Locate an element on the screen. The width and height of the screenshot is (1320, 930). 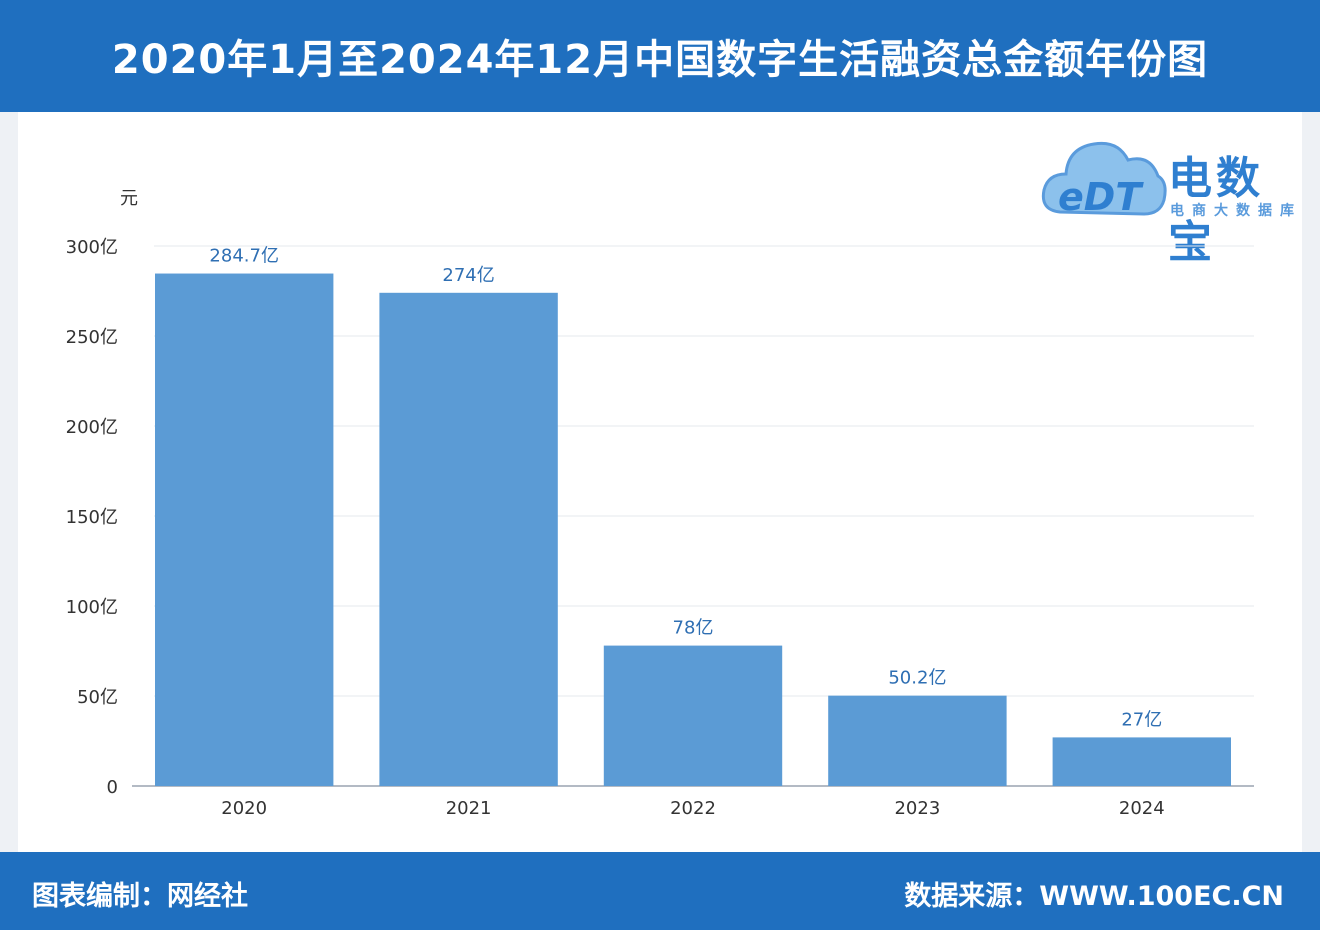
chart-title: 2020年1月至2024年12月中国数字生活融资总金额年份图 is located at coordinates (660, 60).